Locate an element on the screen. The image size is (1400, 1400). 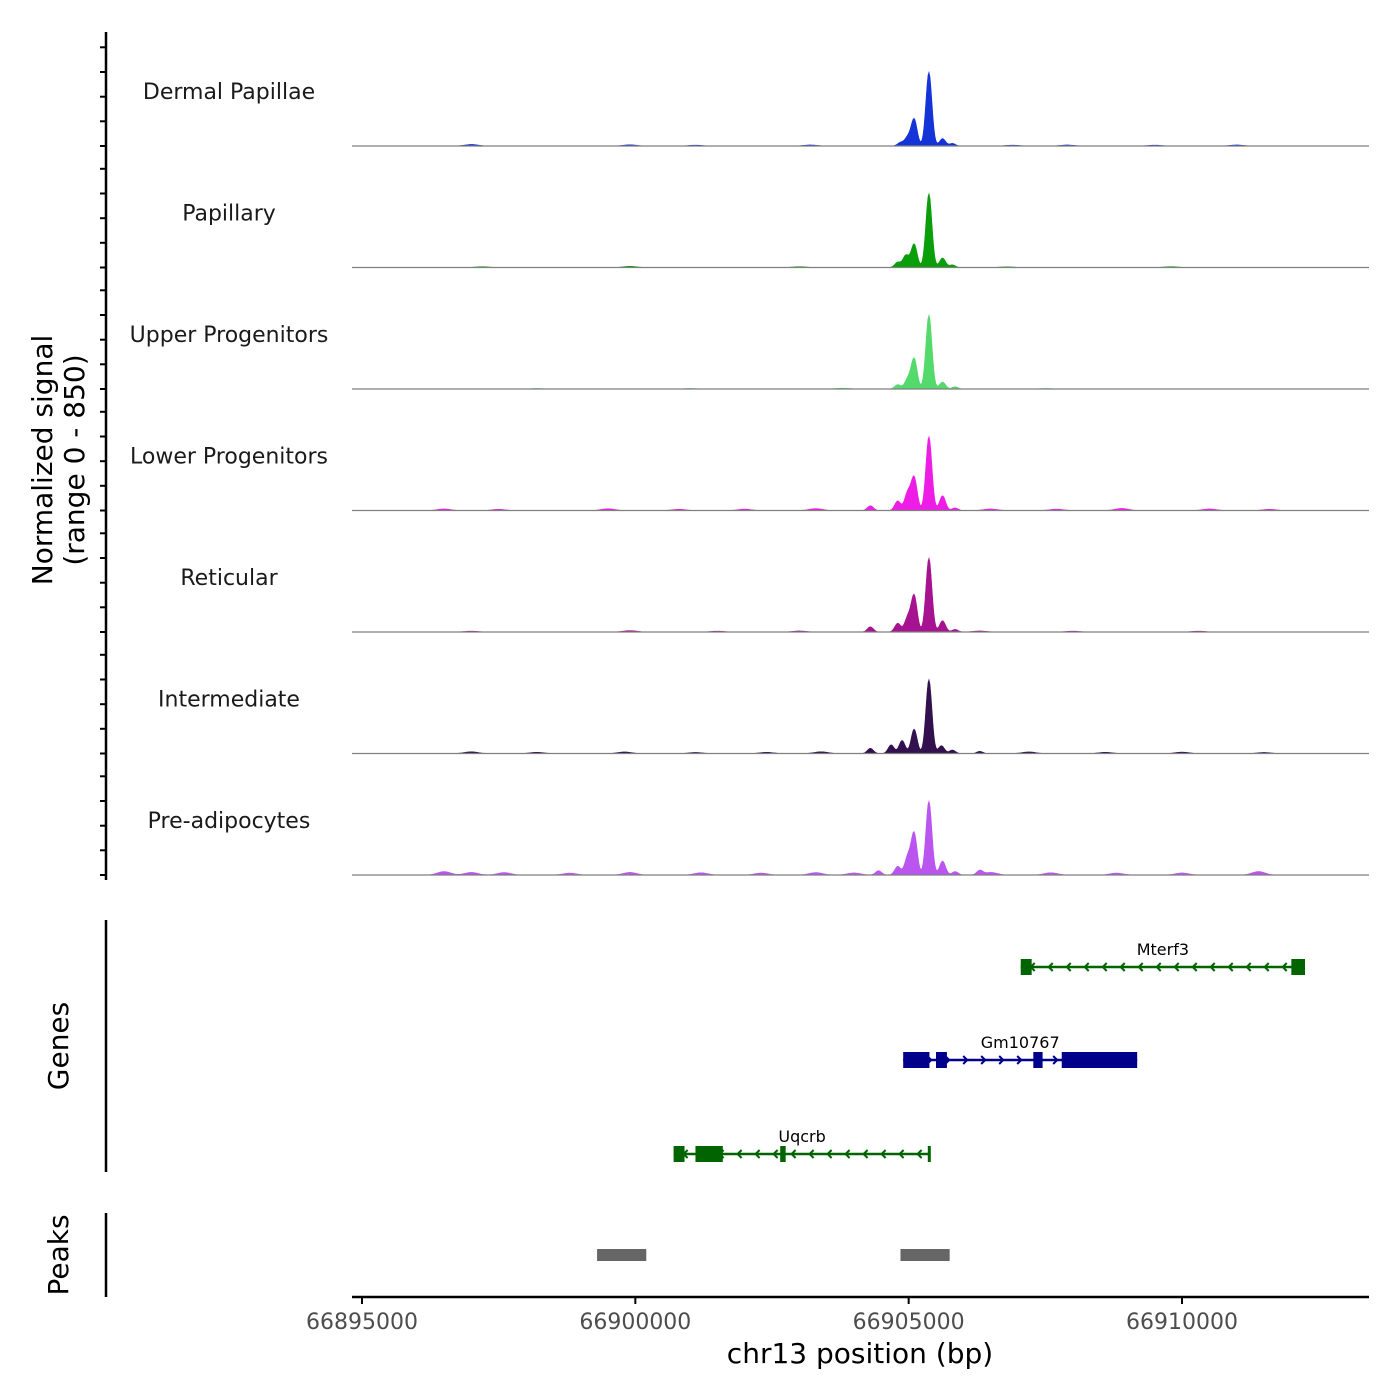
track-pre-adipocytes: Pre-adipocytes is located at coordinates (758, 837).